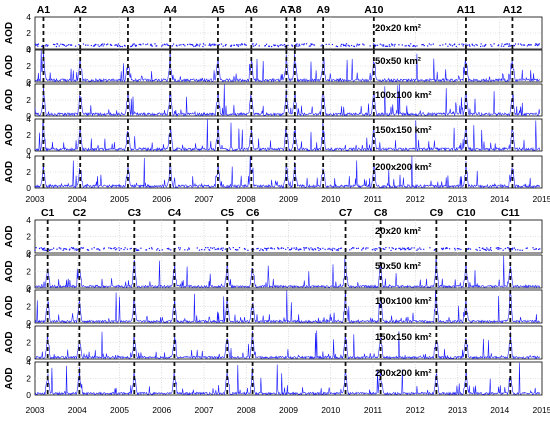  What do you see at coordinates (287, 271) in the screenshot?
I see `series-line` at bounding box center [287, 271].